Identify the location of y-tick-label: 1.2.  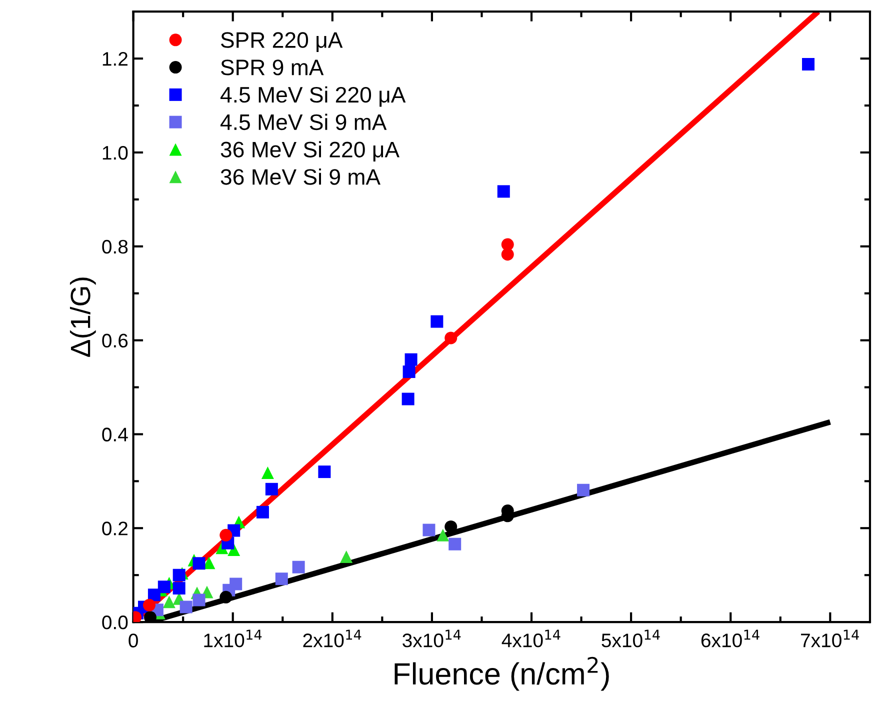
(115, 59).